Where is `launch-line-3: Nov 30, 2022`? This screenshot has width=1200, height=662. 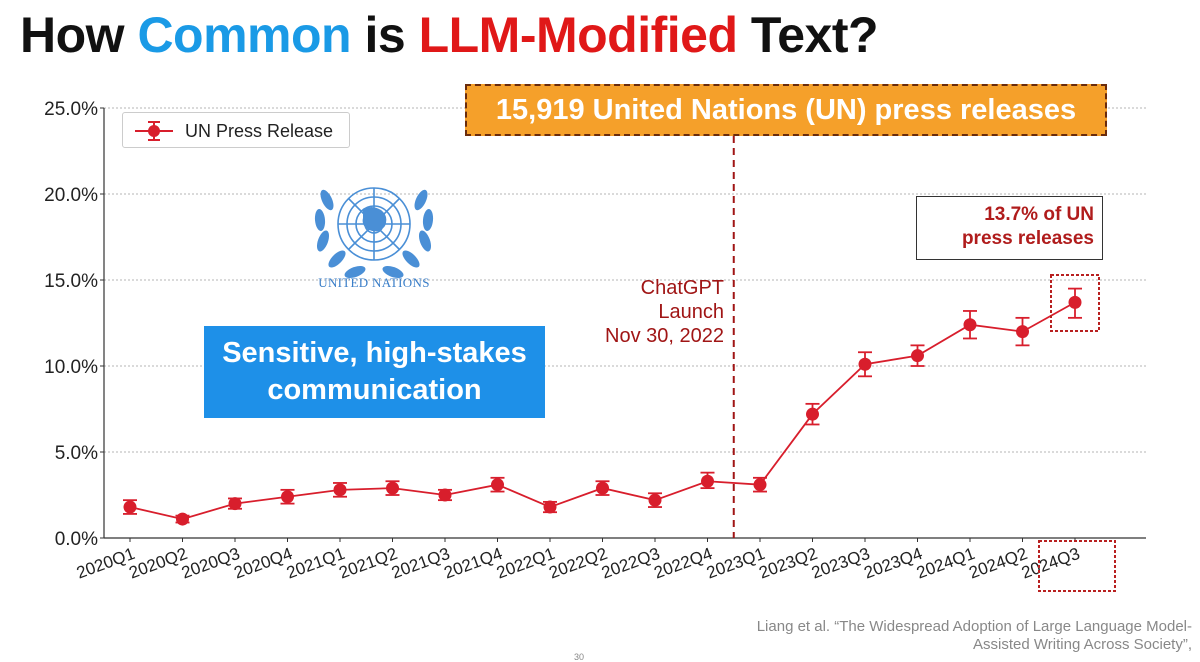 launch-line-3: Nov 30, 2022 is located at coordinates (664, 336).